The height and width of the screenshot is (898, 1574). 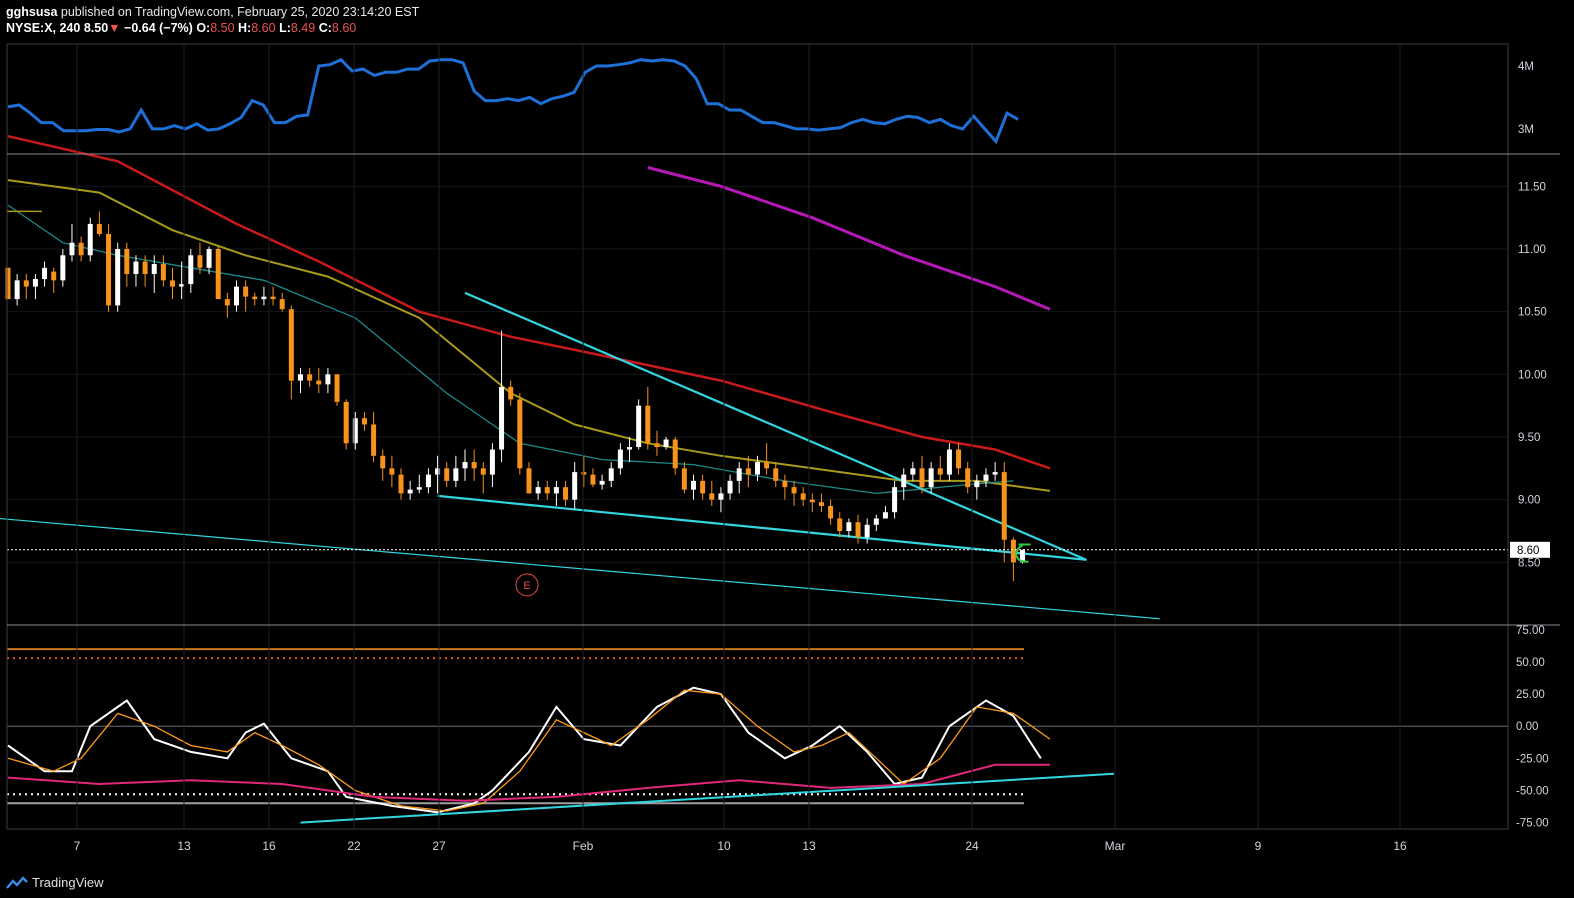 I want to click on tradingview-logo-icon, so click(x=17, y=882).